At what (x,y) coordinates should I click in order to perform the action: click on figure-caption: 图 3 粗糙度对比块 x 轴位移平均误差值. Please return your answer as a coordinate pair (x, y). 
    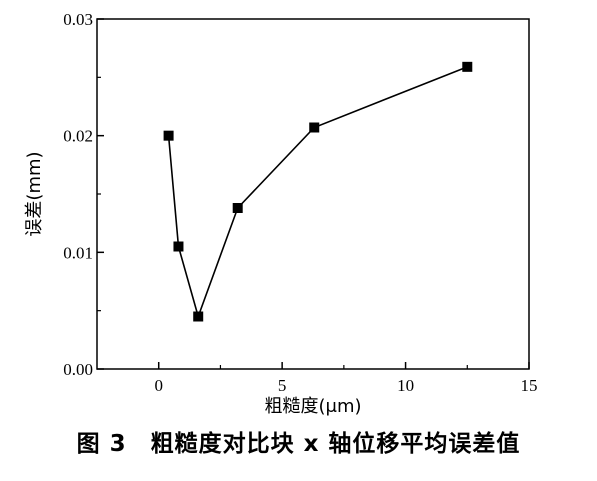
    Looking at the image, I should click on (298, 444).